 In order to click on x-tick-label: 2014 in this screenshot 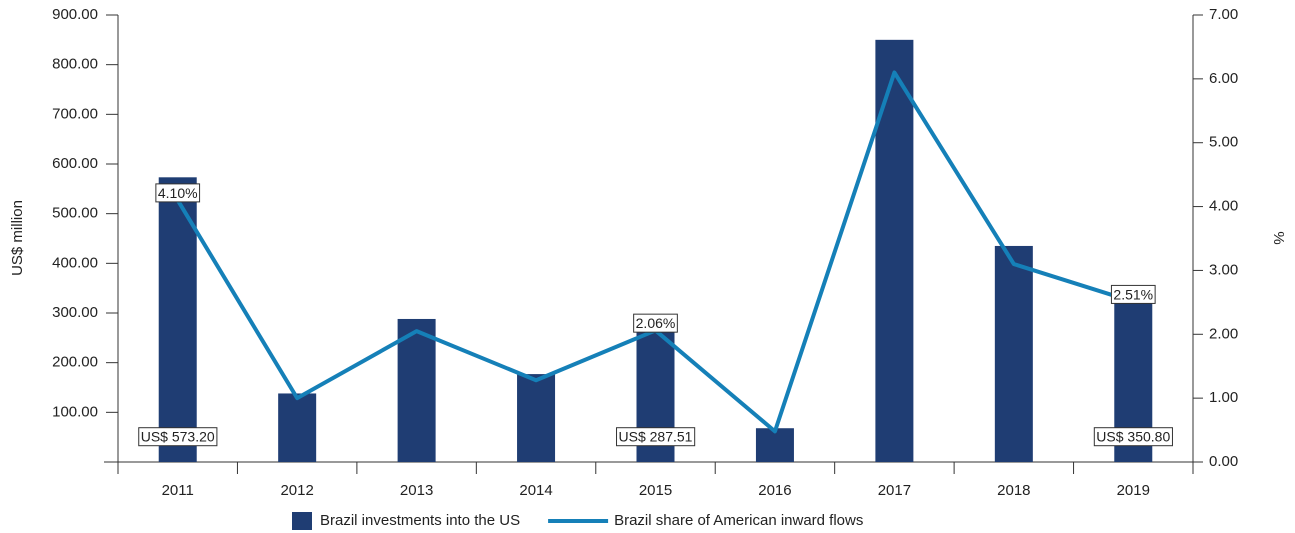, I will do `click(535, 490)`.